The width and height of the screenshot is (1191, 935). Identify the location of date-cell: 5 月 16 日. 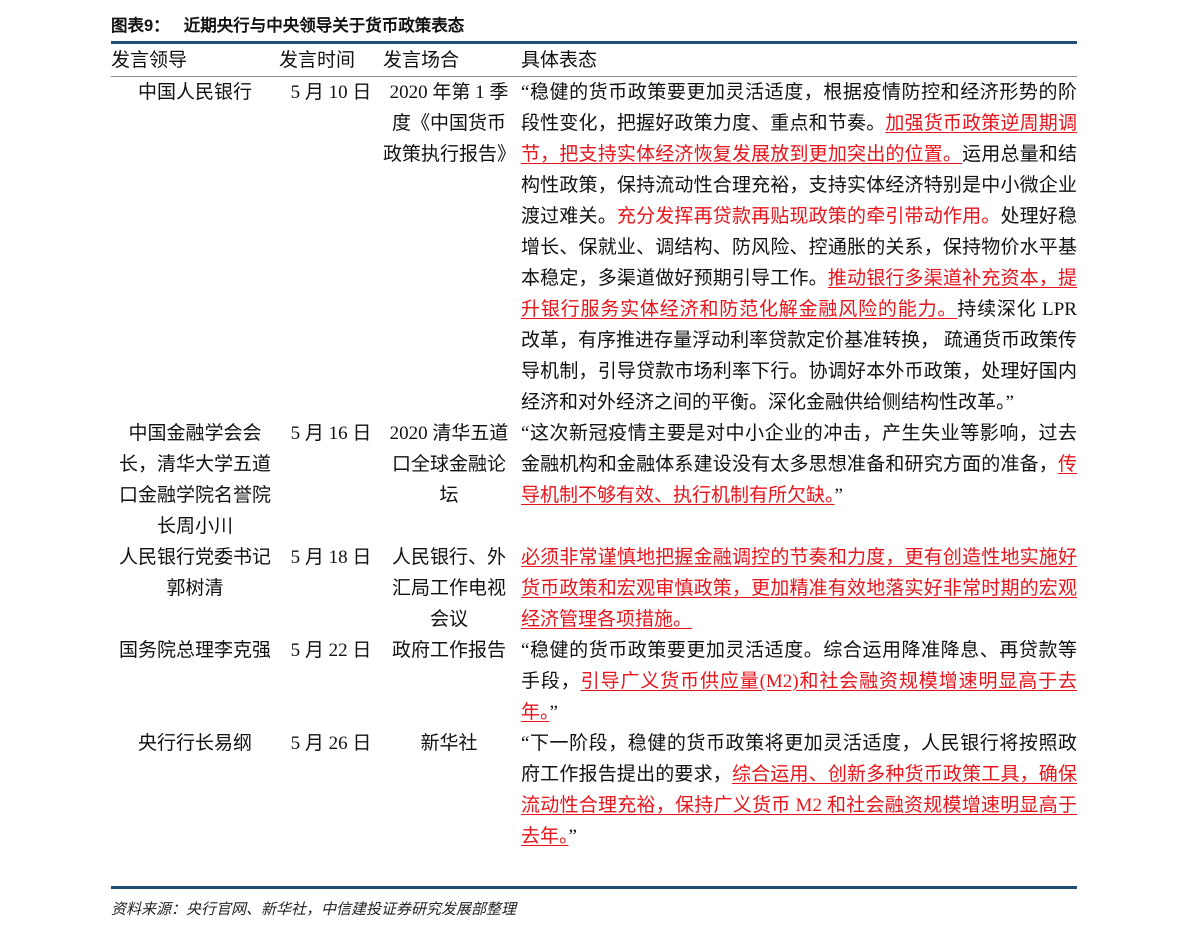
(331, 433).